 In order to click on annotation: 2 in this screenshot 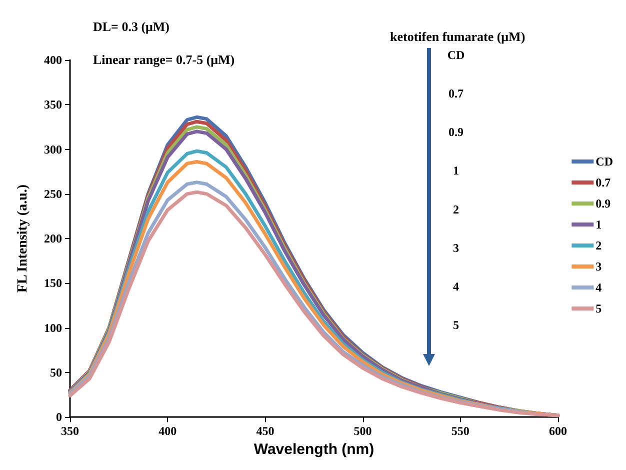, I will do `click(456, 209)`.